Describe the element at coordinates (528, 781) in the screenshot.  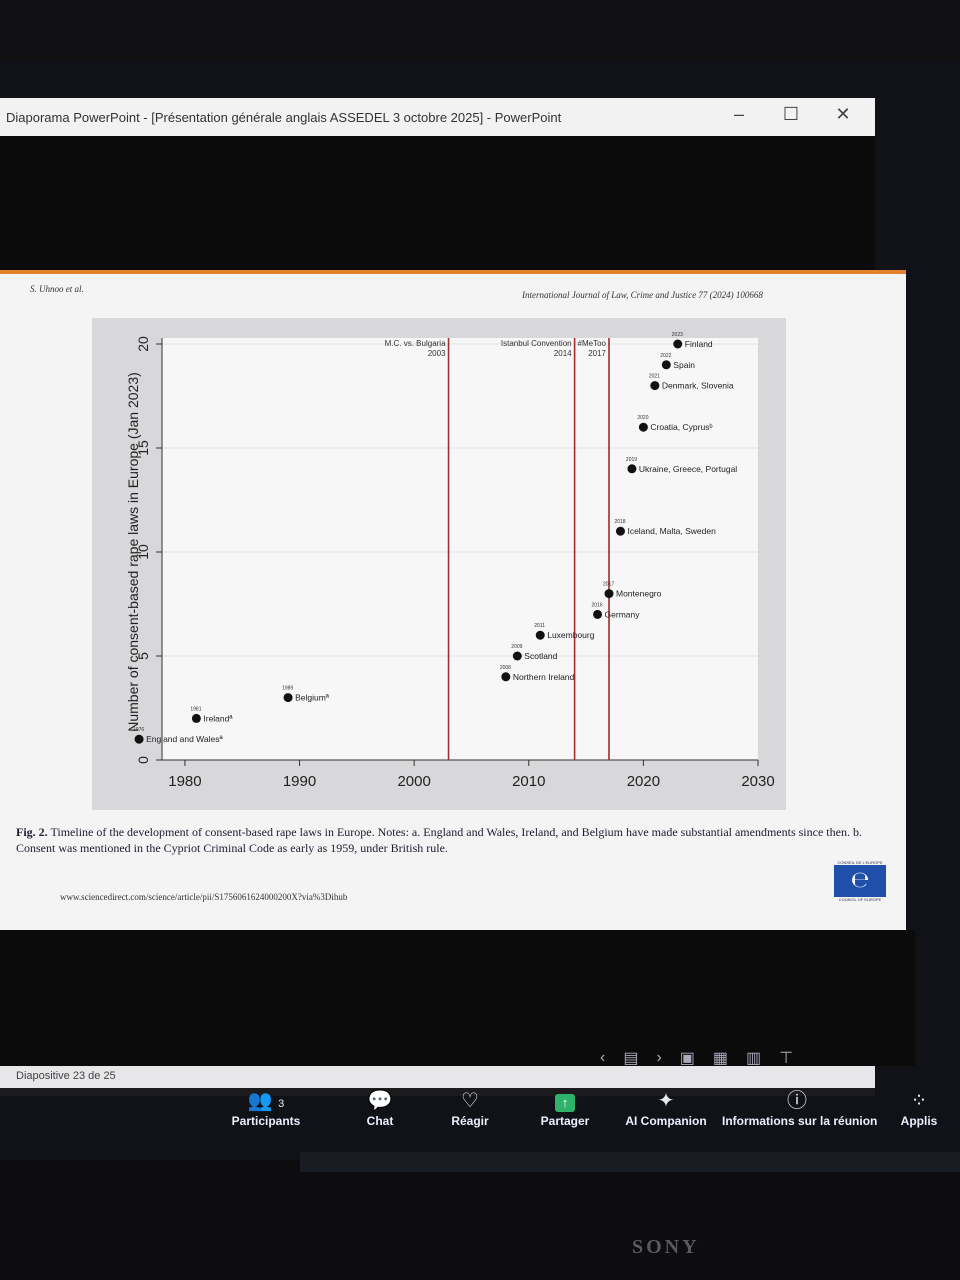
I see `x-tick-label: 2010` at that location.